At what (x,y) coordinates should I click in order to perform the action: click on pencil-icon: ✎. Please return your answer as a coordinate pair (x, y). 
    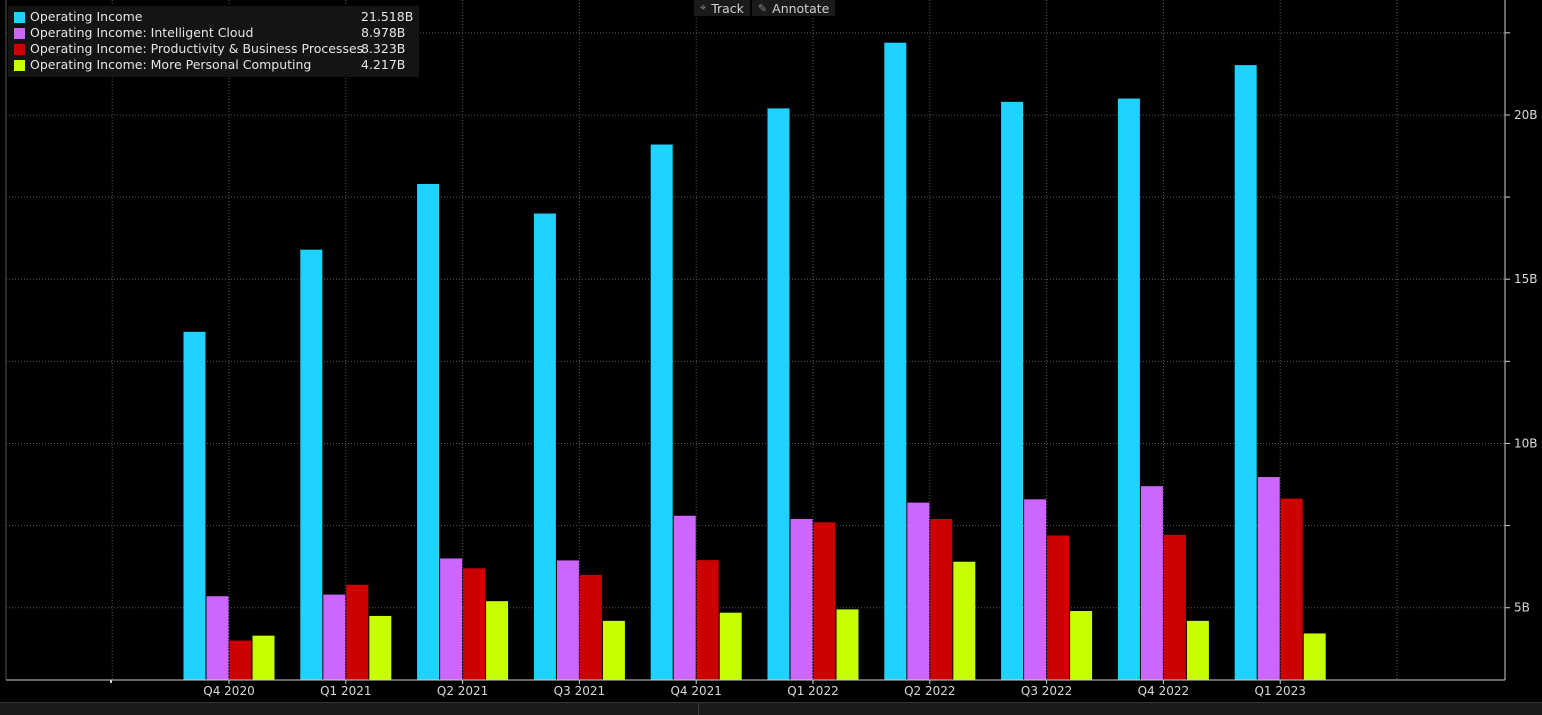
    Looking at the image, I should click on (762, 8).